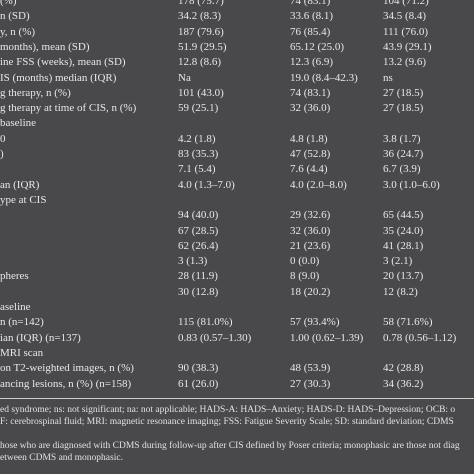  I want to click on table-row: n (n=142) 115 (81.0%) 57 (93.4%) 58 (71.6%), so click(237, 322).